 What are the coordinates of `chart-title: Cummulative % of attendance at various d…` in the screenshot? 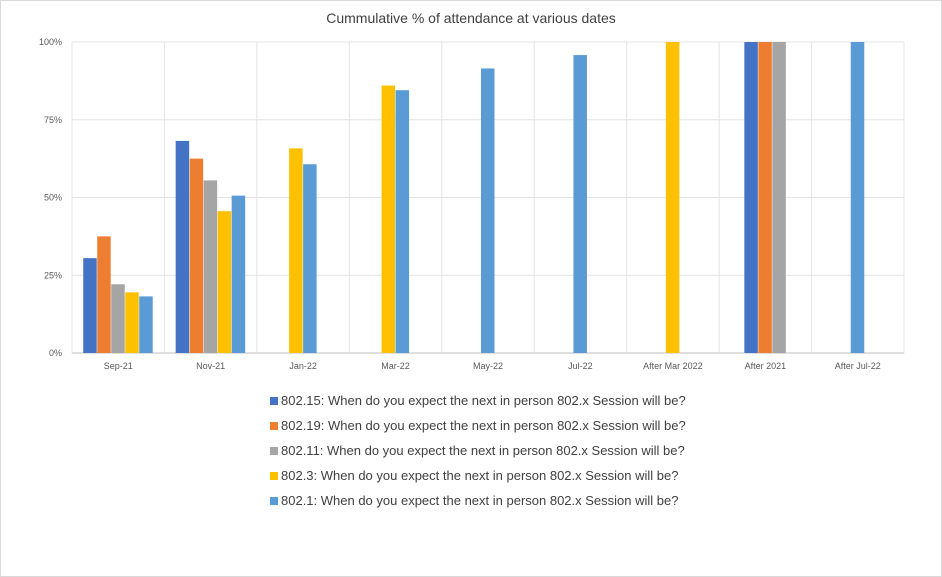 It's located at (471, 18).